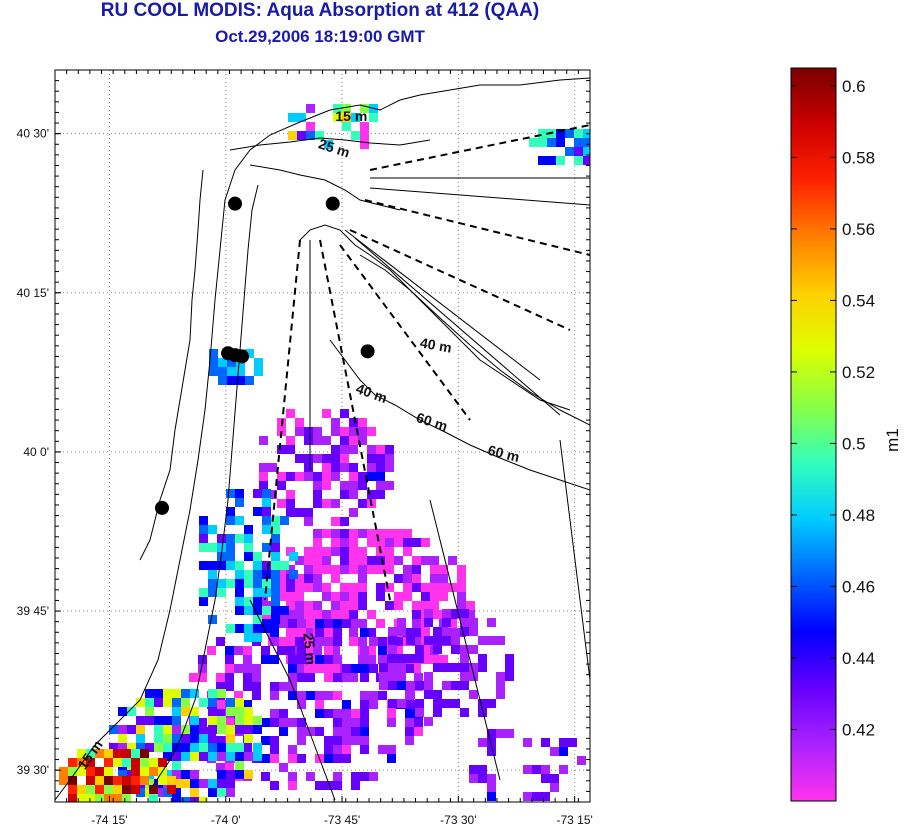 The height and width of the screenshot is (832, 911). What do you see at coordinates (436, 344) in the screenshot?
I see `depth-contour-label: 40 m` at bounding box center [436, 344].